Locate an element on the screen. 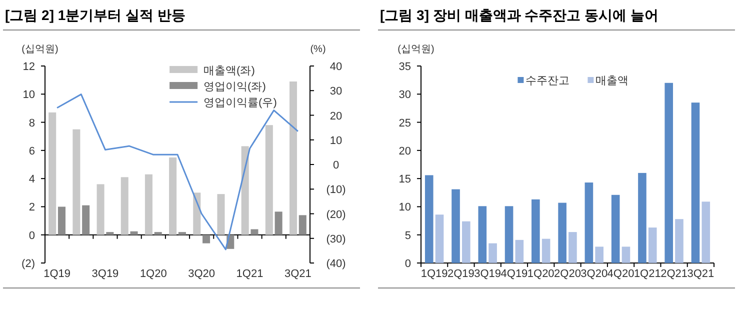 Image resolution: width=745 pixels, height=314 pixels. legend-label: 수주잔고 is located at coordinates (548, 81).